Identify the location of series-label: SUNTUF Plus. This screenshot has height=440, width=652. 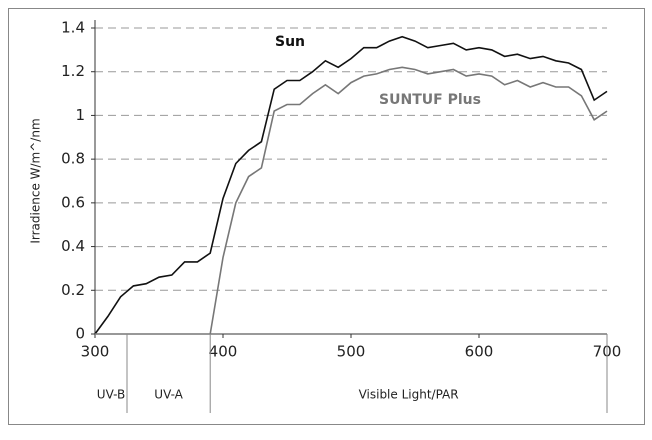
(430, 100).